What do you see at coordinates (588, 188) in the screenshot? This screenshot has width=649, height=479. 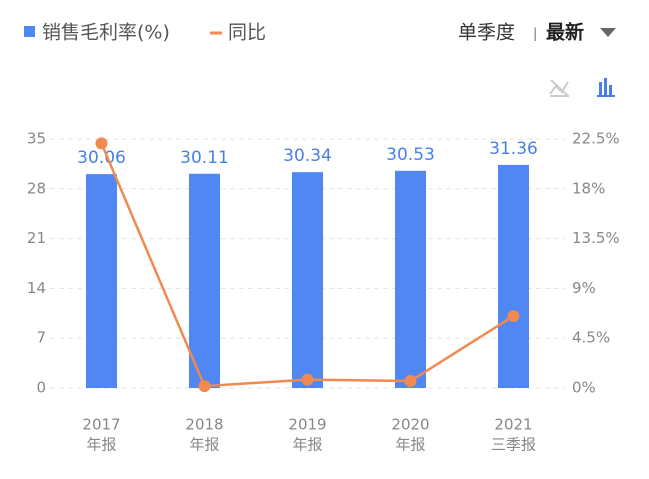 I see `y2-tick-label: 18%` at bounding box center [588, 188].